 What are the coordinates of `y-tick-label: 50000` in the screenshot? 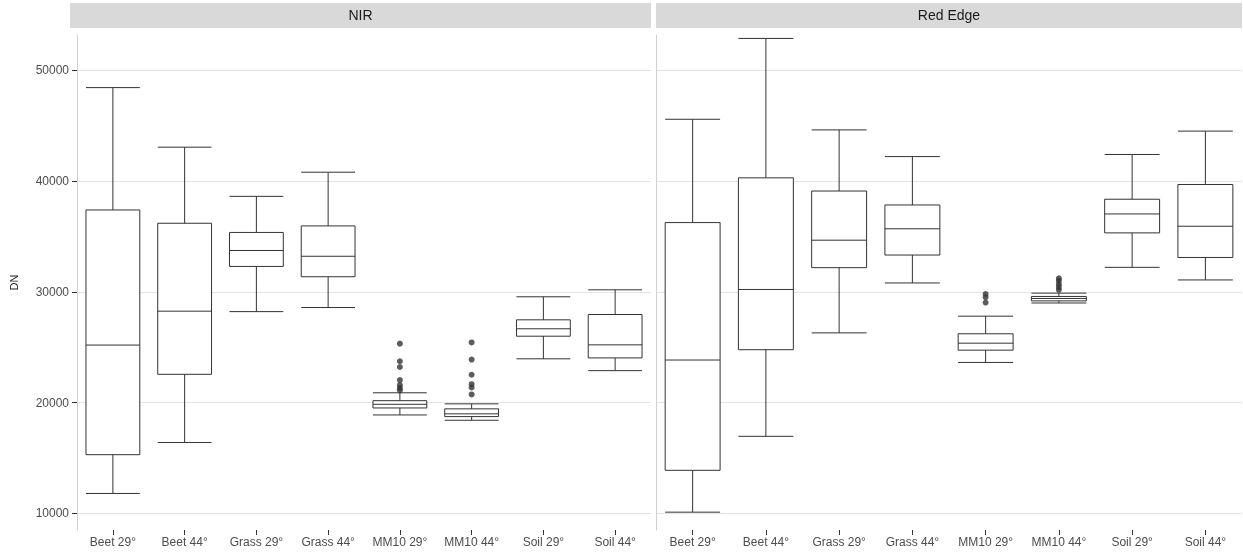 It's located at (52, 70).